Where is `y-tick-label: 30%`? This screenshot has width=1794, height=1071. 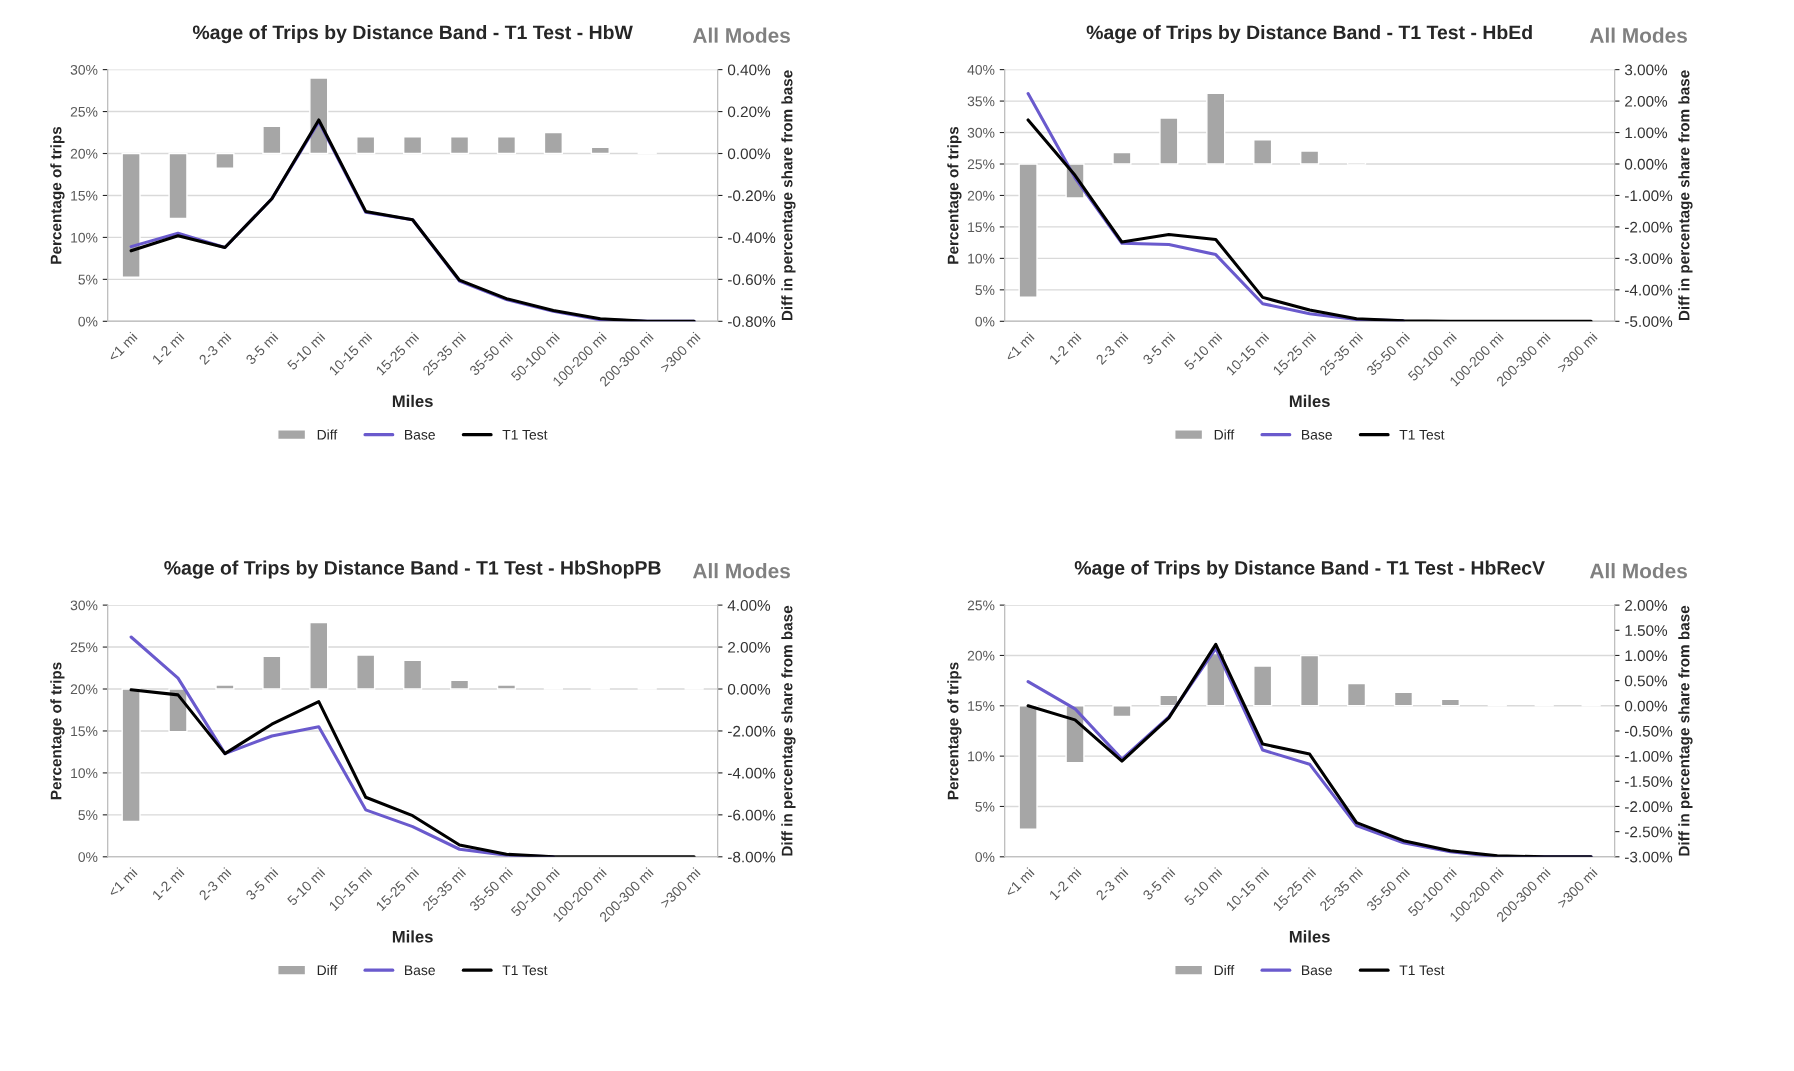
y-tick-label: 30% is located at coordinates (981, 132).